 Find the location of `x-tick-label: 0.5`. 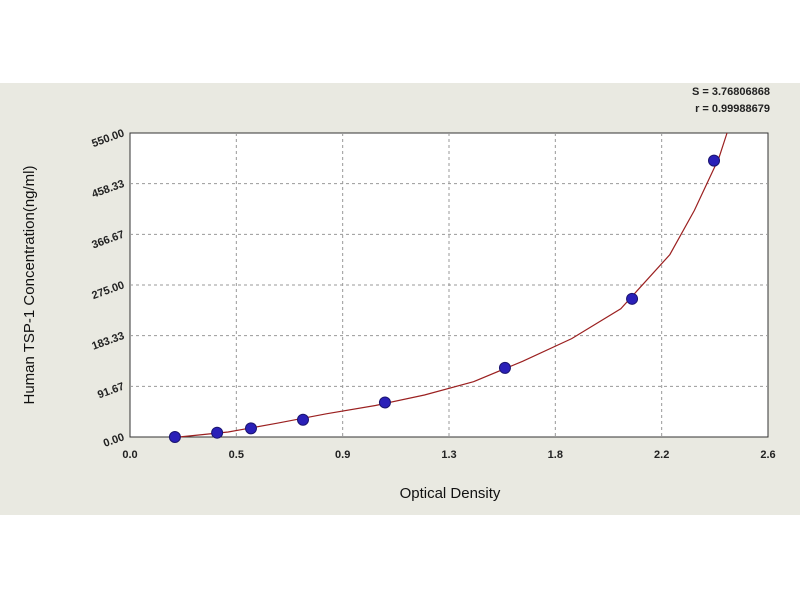

x-tick-label: 0.5 is located at coordinates (236, 455).